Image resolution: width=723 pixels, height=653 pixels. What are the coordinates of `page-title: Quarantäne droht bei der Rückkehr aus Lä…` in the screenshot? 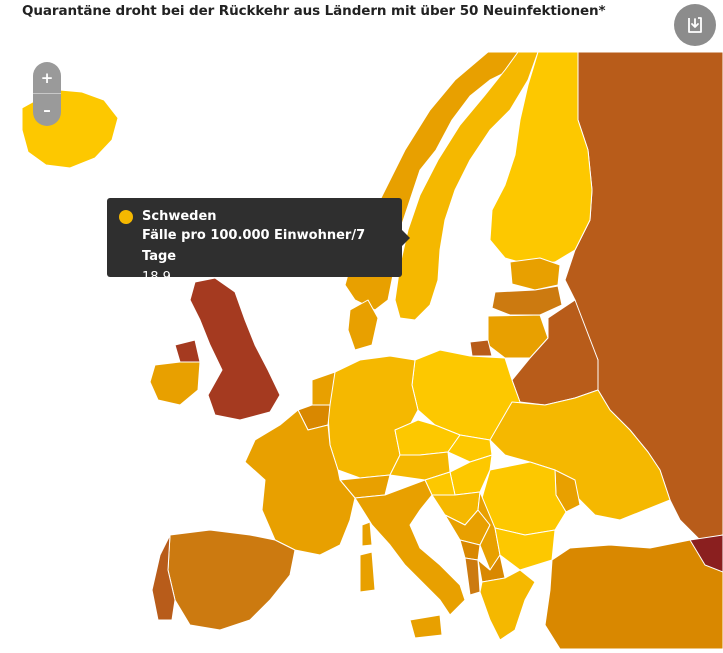 It's located at (314, 11).